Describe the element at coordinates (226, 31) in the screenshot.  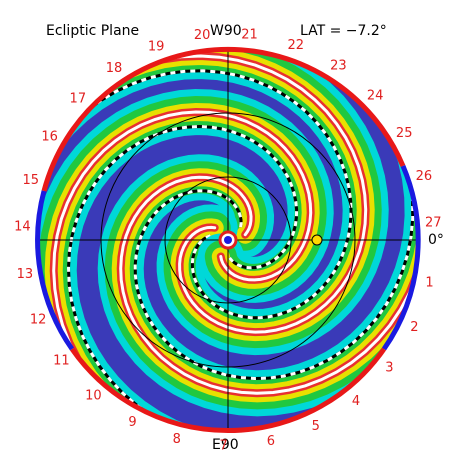
I see `west-label: W90` at that location.